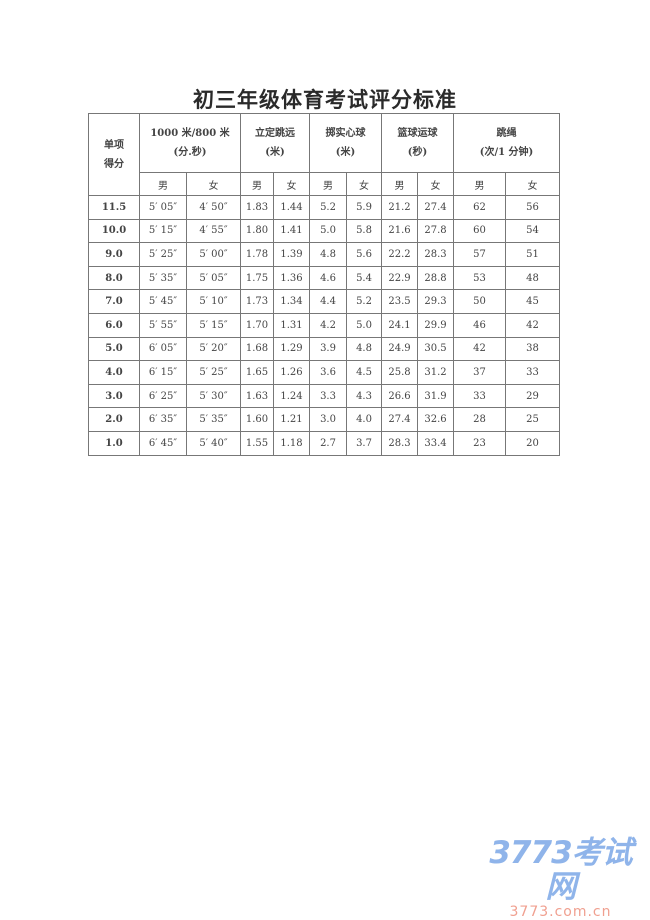  Describe the element at coordinates (436, 443) in the screenshot. I see `table-cell: 33.4` at that location.